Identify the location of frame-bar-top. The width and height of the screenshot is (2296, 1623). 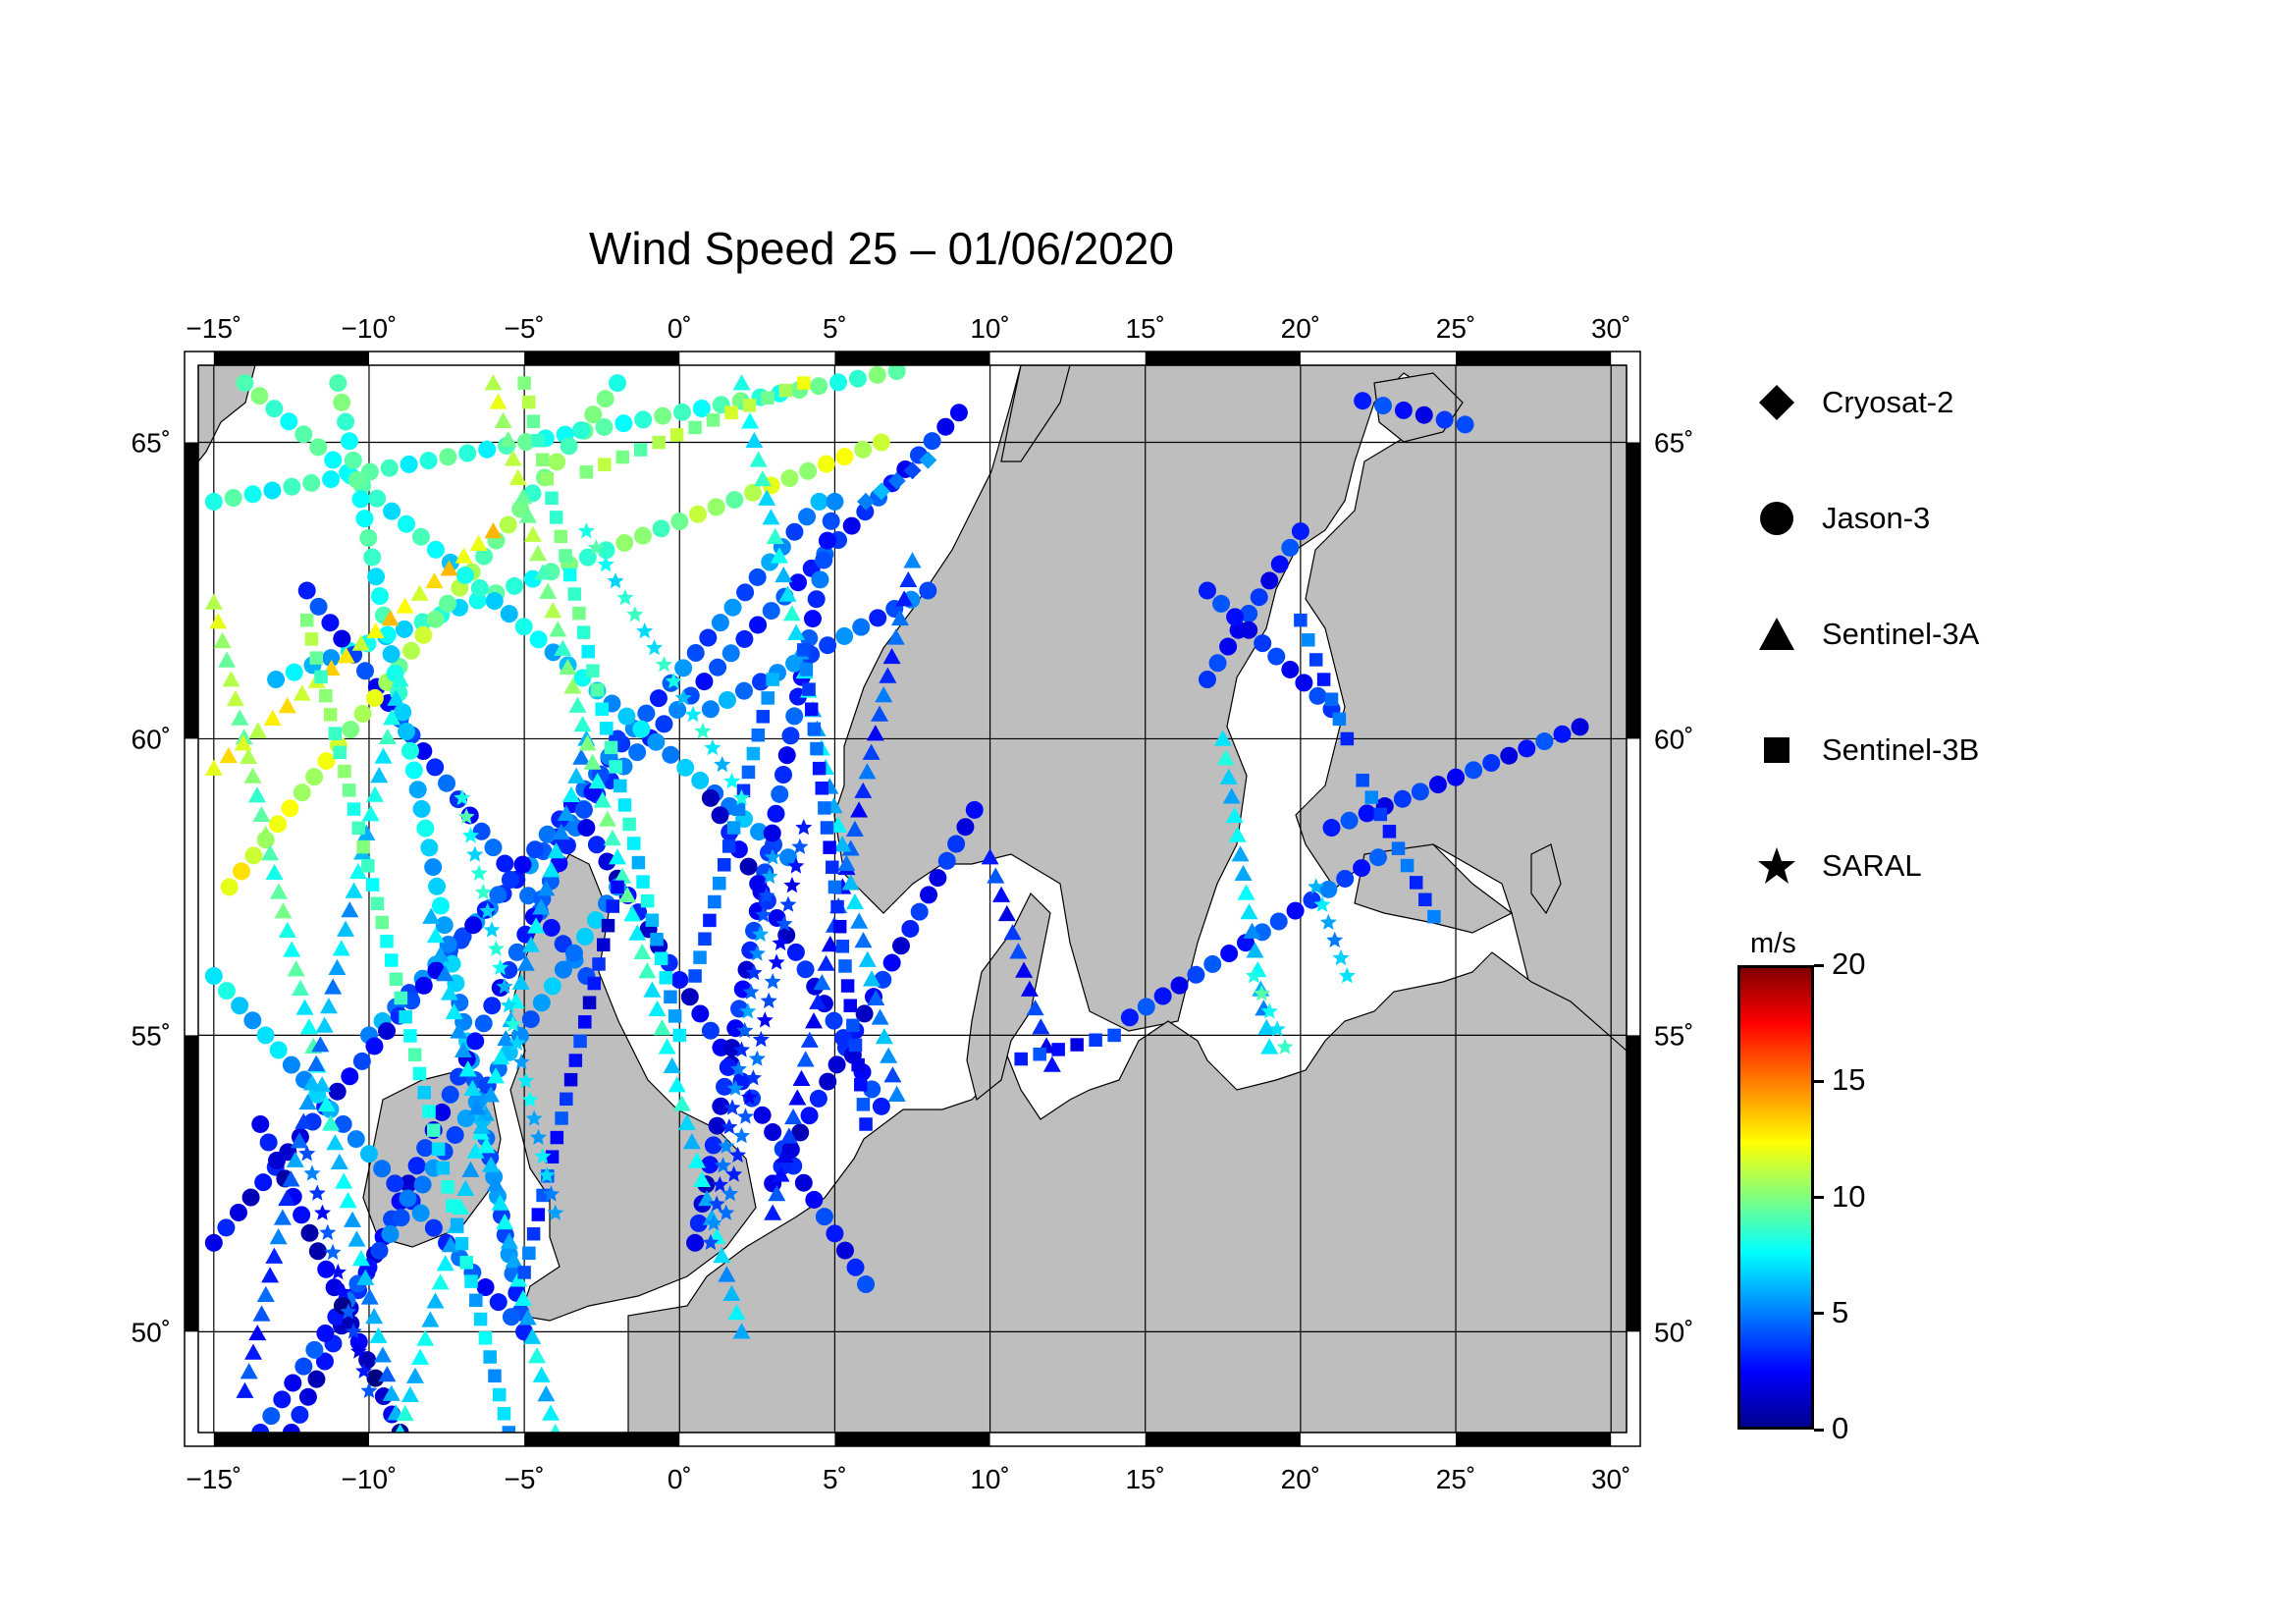
(1223, 358).